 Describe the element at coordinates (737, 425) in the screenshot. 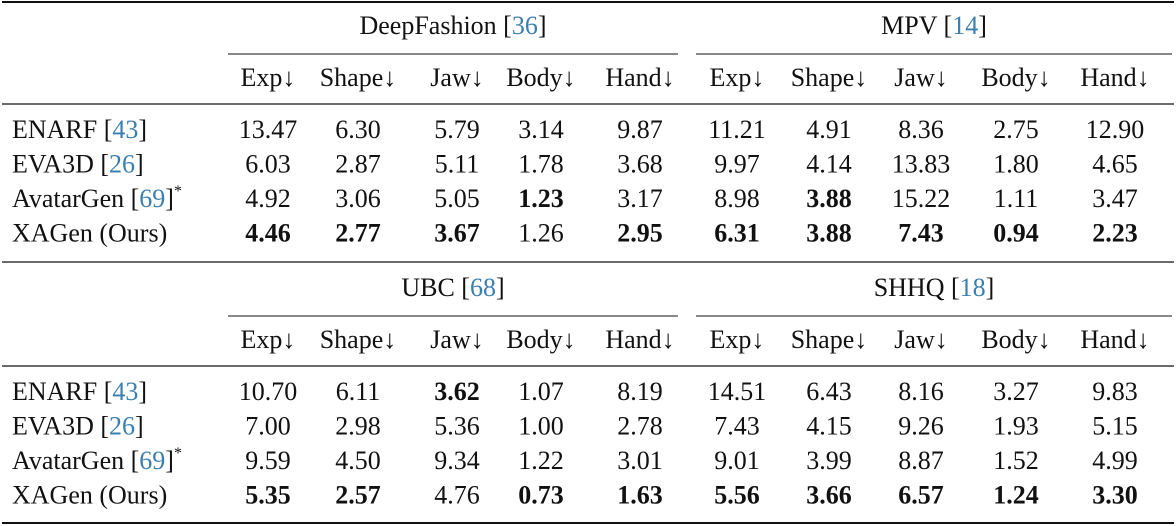

I see `cell-value: 7.43` at that location.